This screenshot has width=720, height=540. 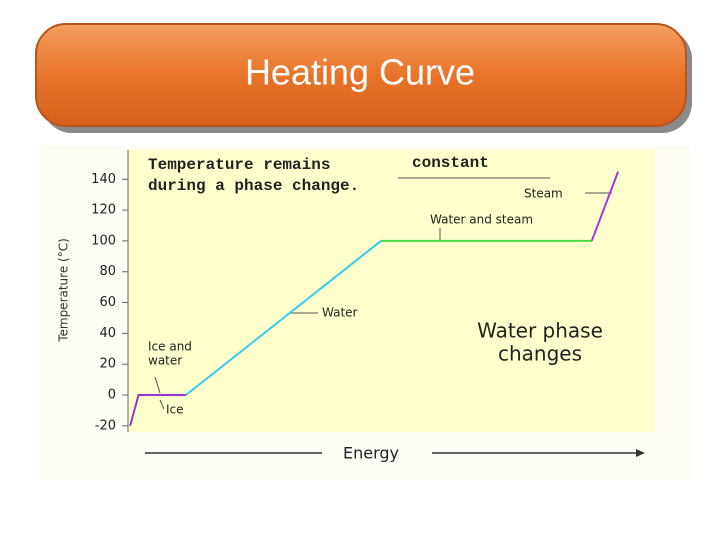 I want to click on phase-label: Steam, so click(x=543, y=194).